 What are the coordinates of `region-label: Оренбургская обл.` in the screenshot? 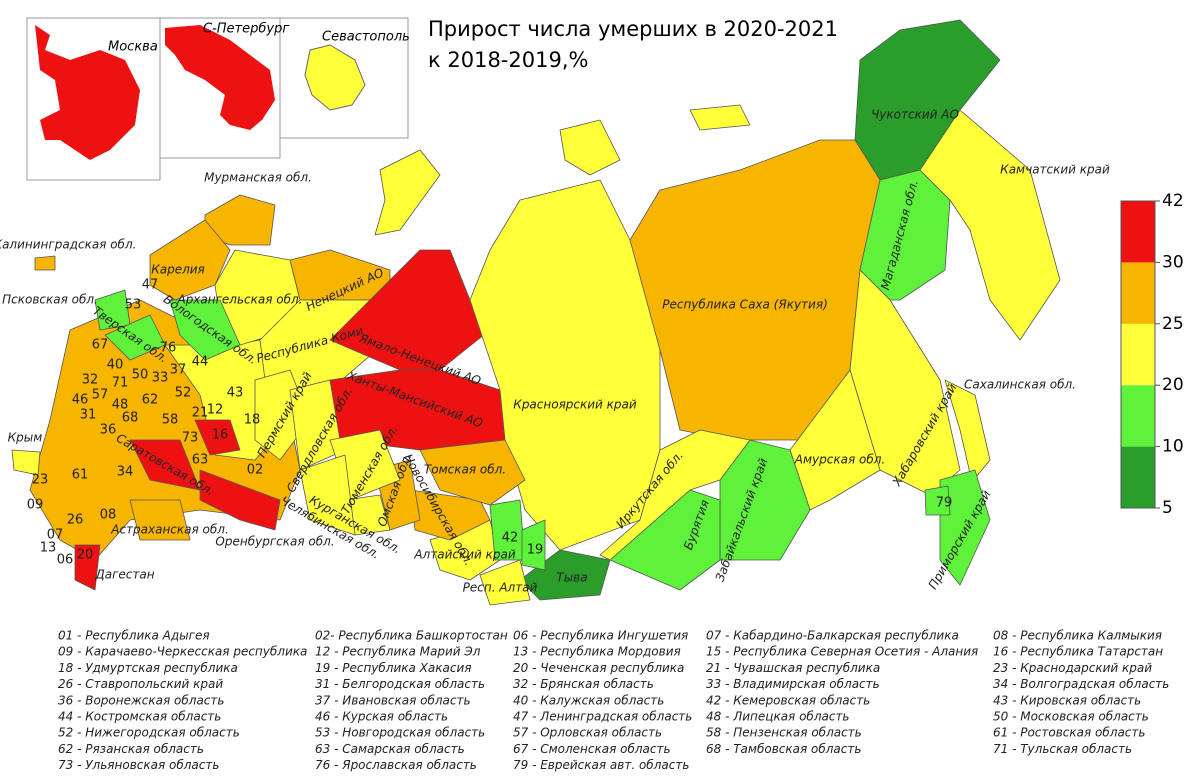 It's located at (274, 542).